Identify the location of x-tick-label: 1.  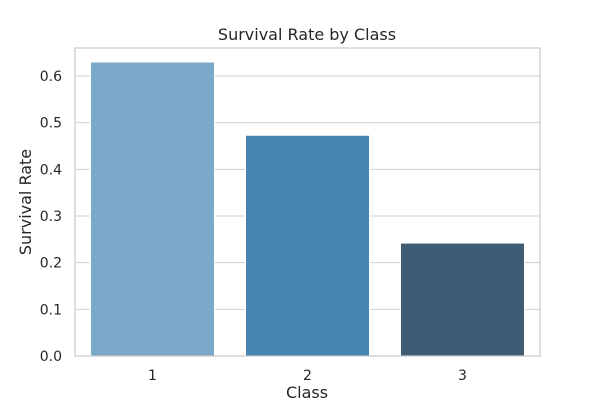
(152, 376).